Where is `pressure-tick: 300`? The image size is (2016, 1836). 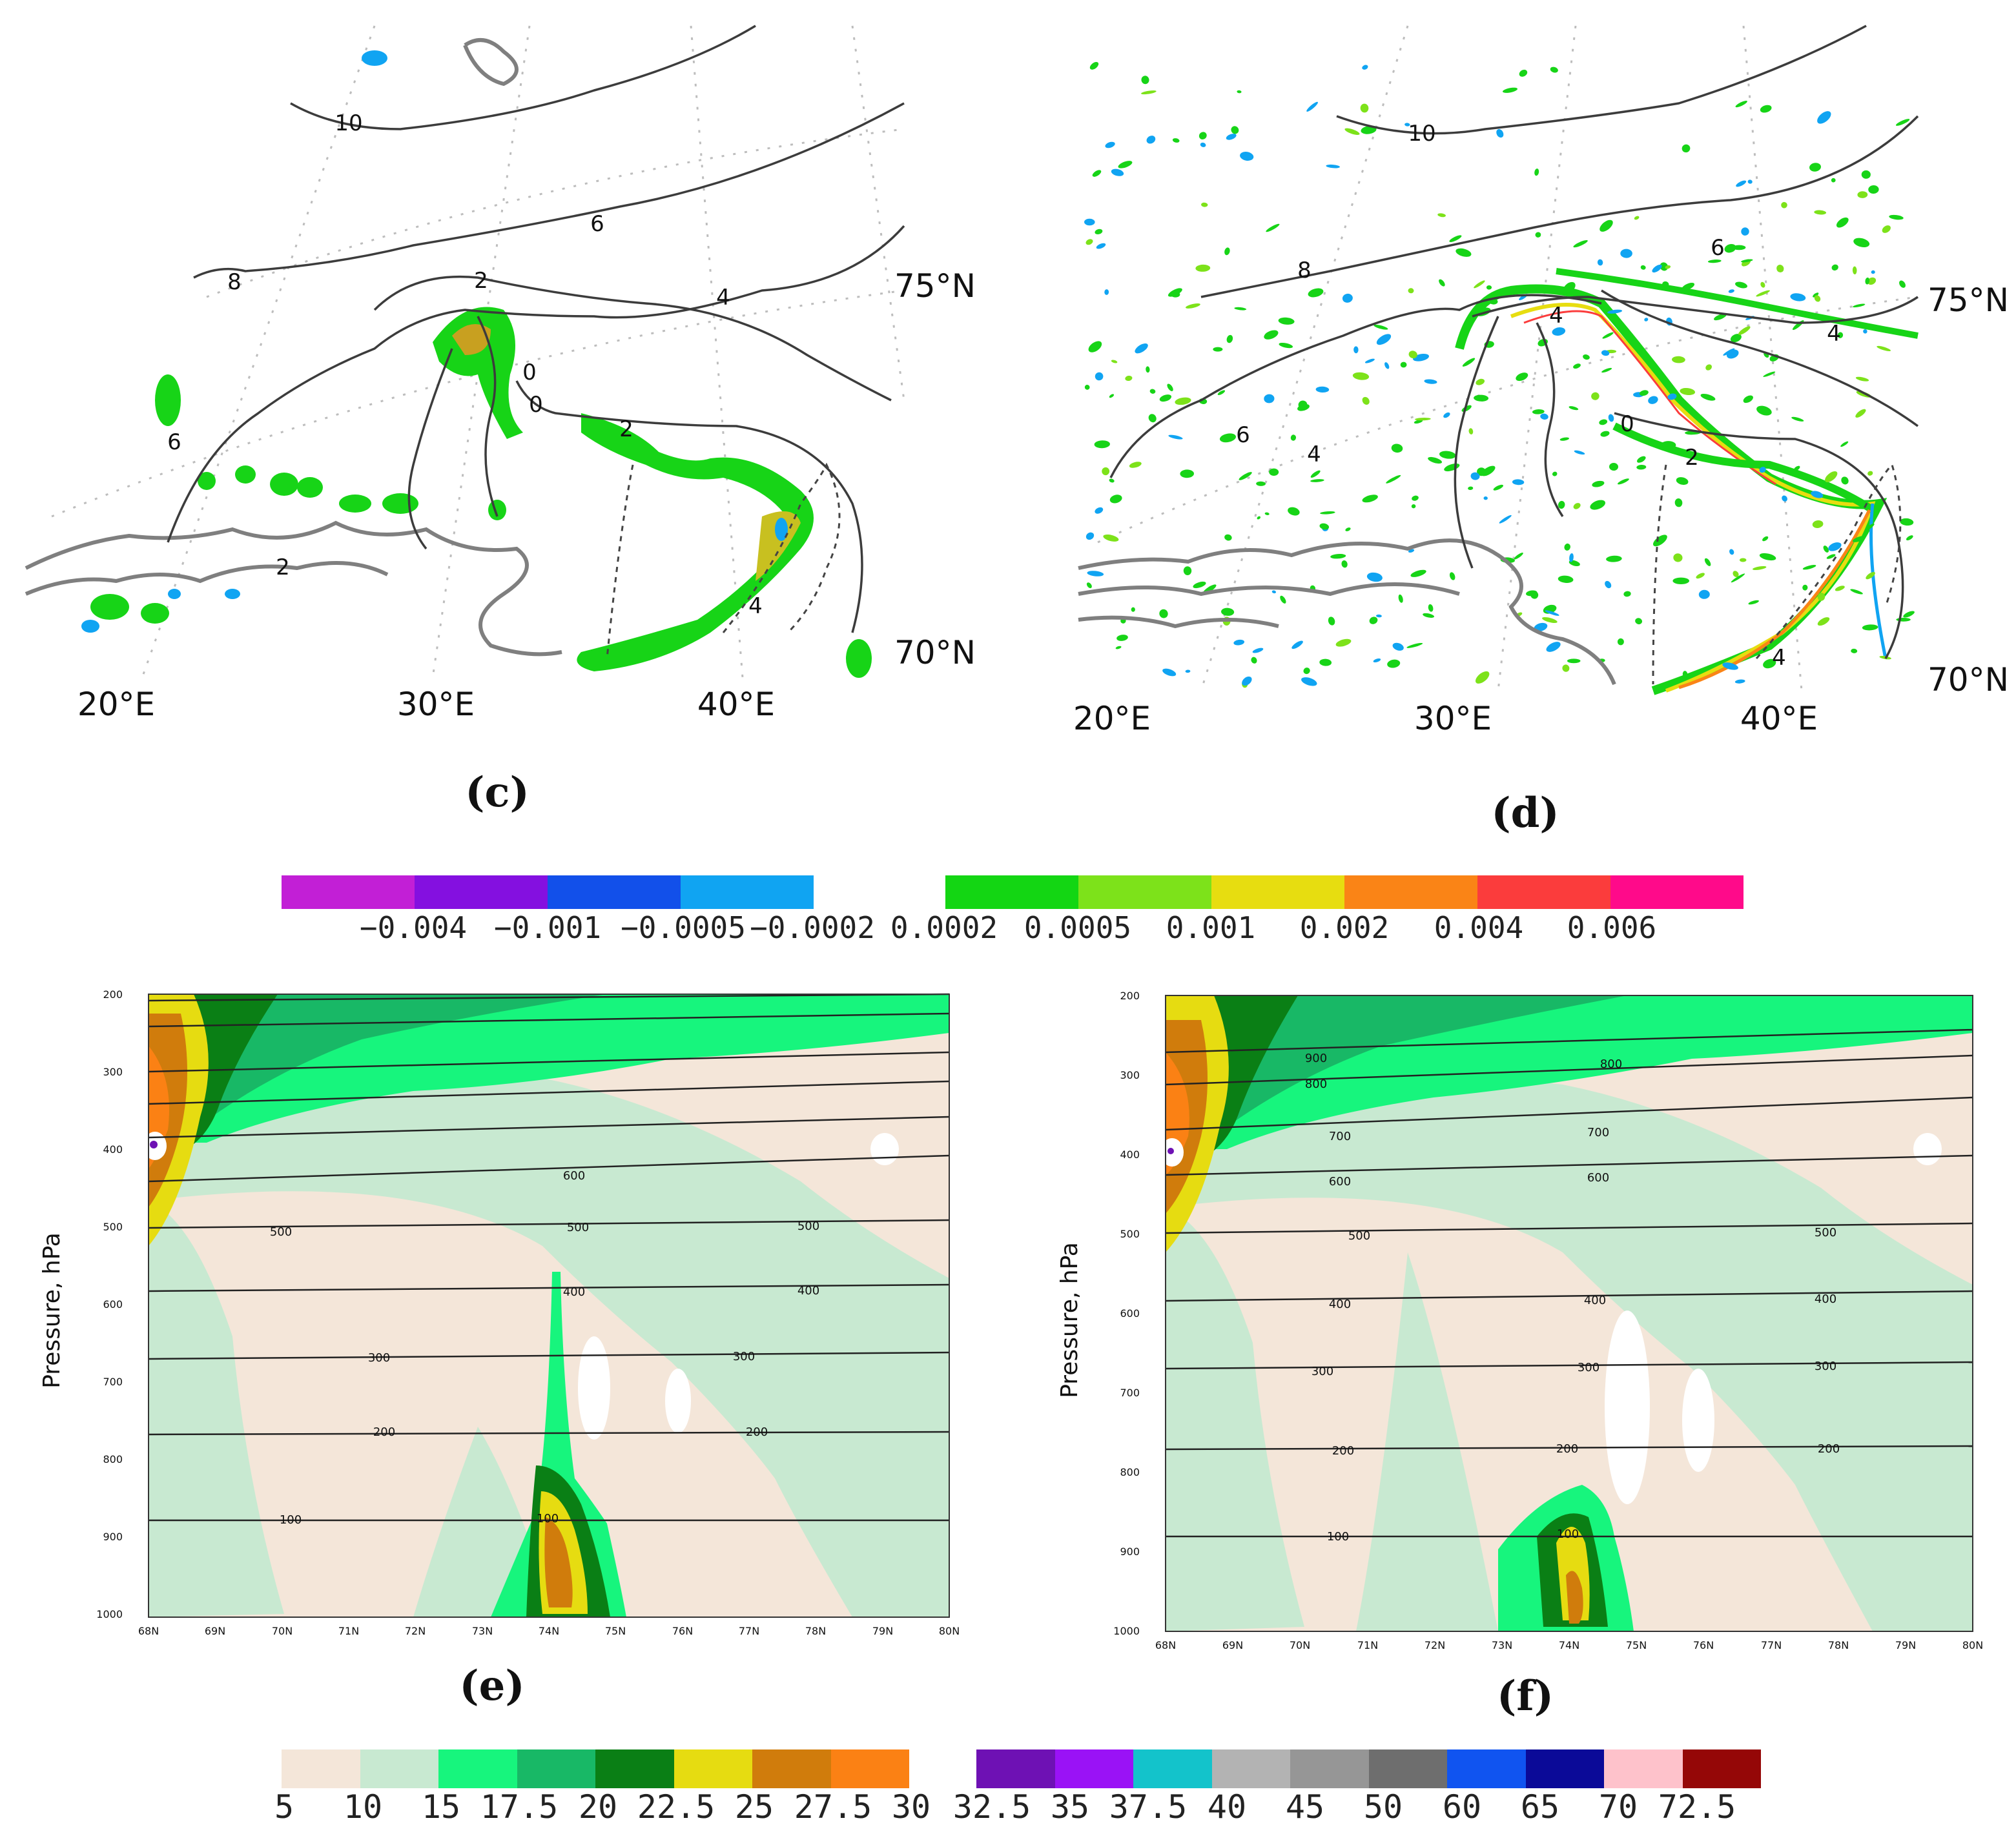
pressure-tick: 300 is located at coordinates (113, 1072).